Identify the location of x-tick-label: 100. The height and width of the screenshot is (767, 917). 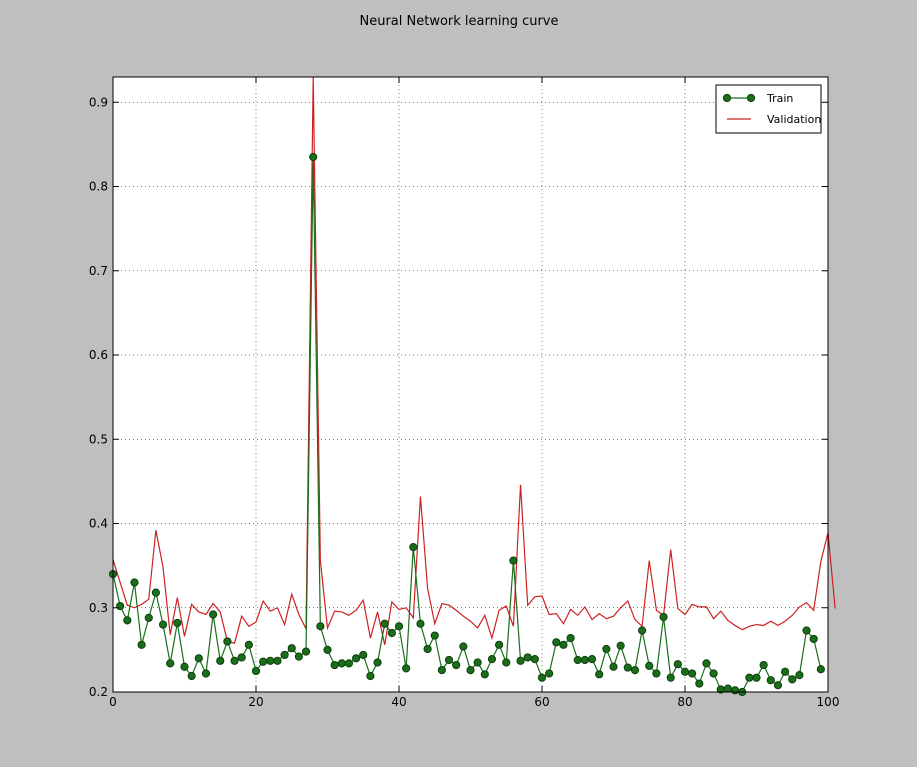
(828, 702).